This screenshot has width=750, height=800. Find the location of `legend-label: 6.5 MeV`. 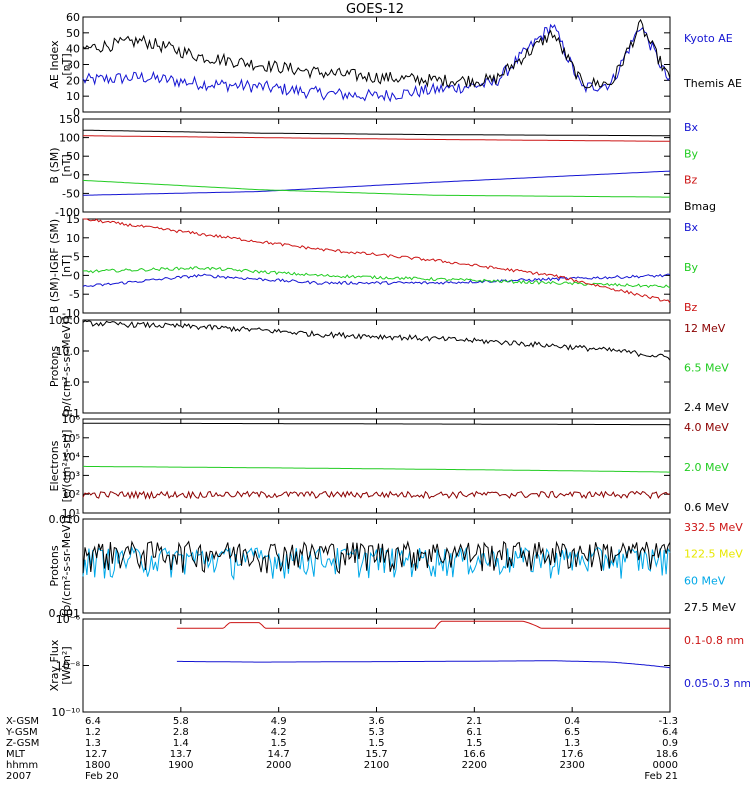

legend-label: 6.5 MeV is located at coordinates (706, 368).